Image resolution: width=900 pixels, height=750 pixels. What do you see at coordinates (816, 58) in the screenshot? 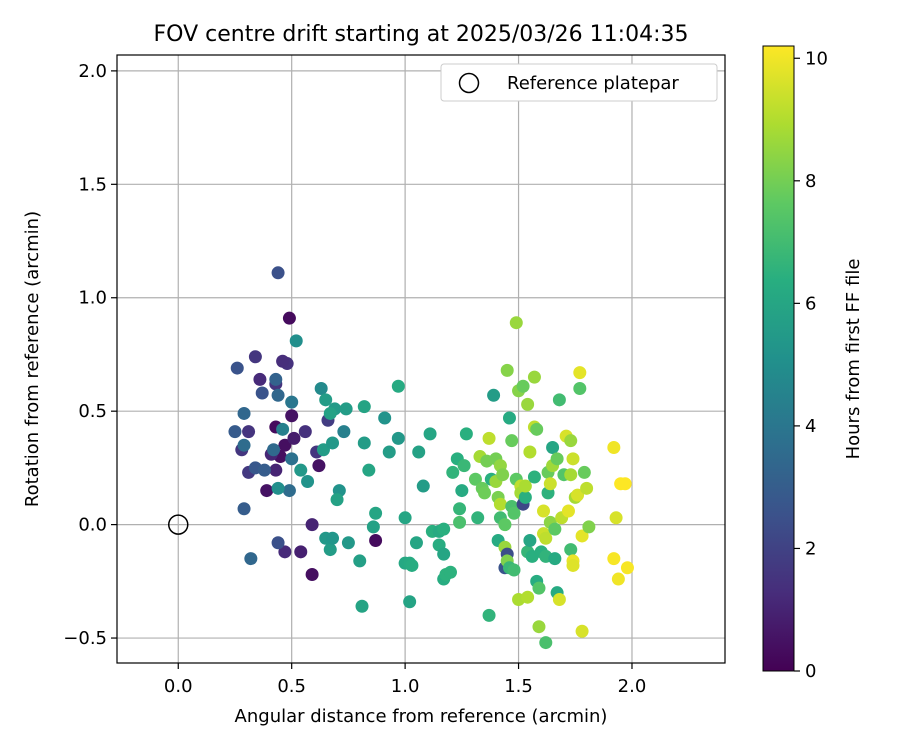
I see `colorbar-tick-label: 10` at bounding box center [816, 58].